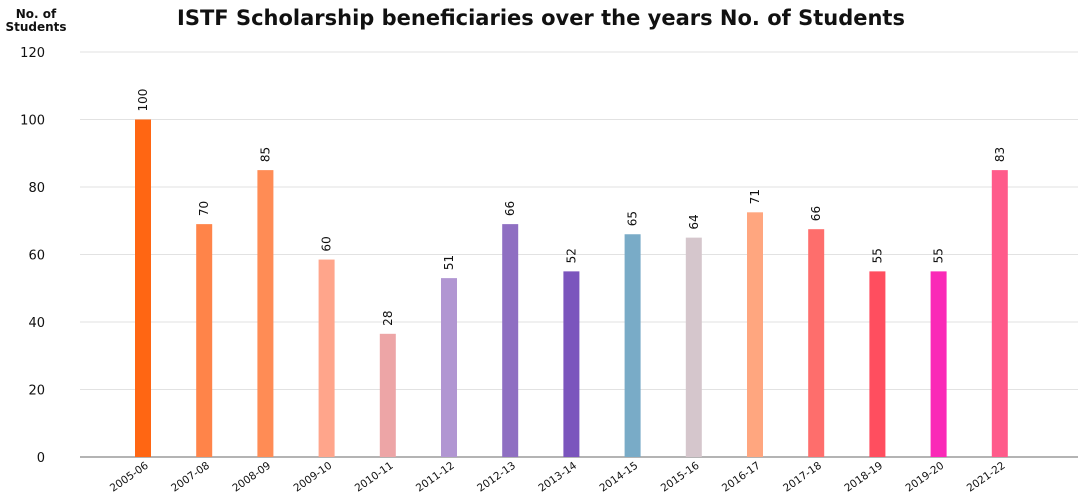  I want to click on x-tick-label: 2014-15, so click(618, 477).